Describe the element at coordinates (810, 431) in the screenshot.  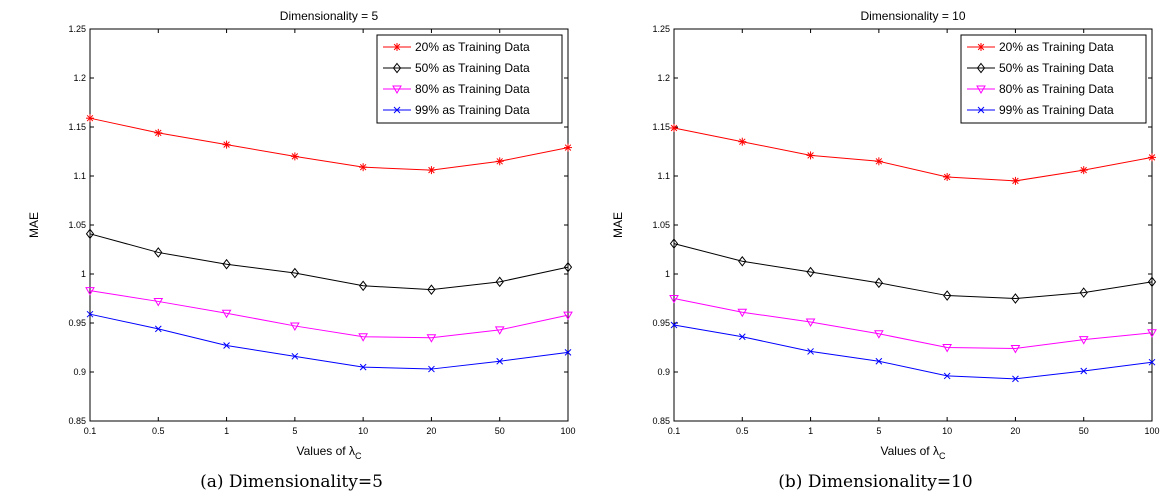
I see `chart-b-x-tick-label: 1` at that location.